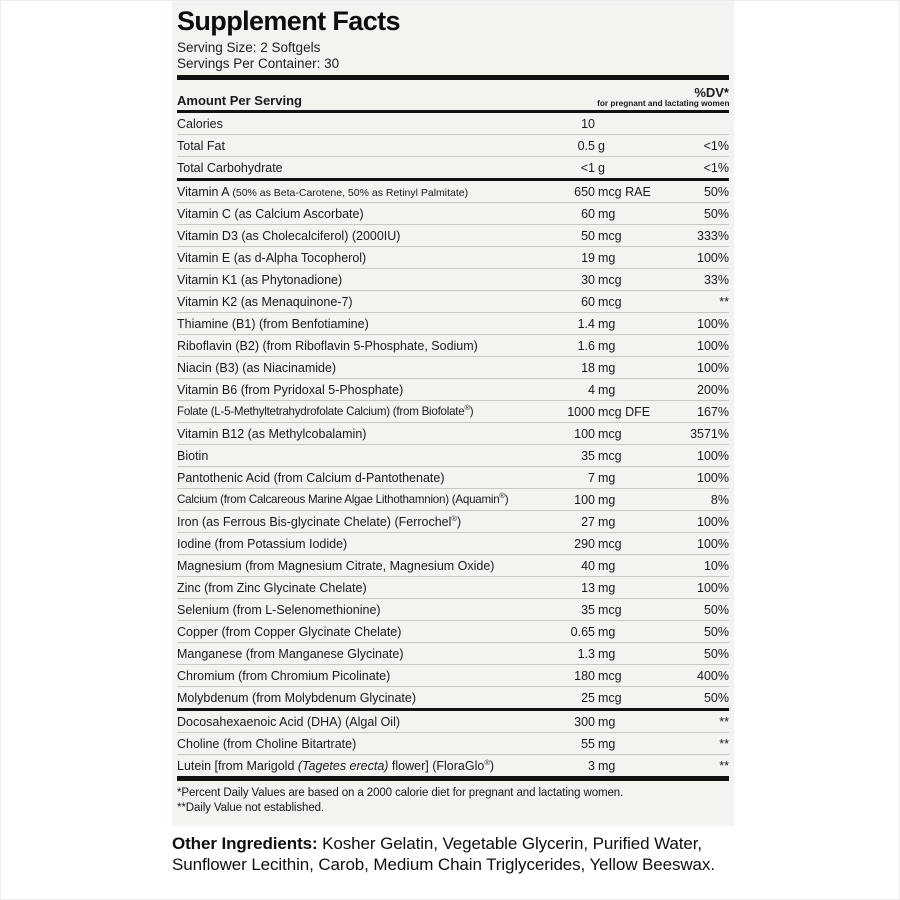 This screenshot has height=900, width=900. Describe the element at coordinates (453, 544) in the screenshot. I see `fact-row: Iodine (from Potassium Iodide) 290 mcg 100%` at that location.